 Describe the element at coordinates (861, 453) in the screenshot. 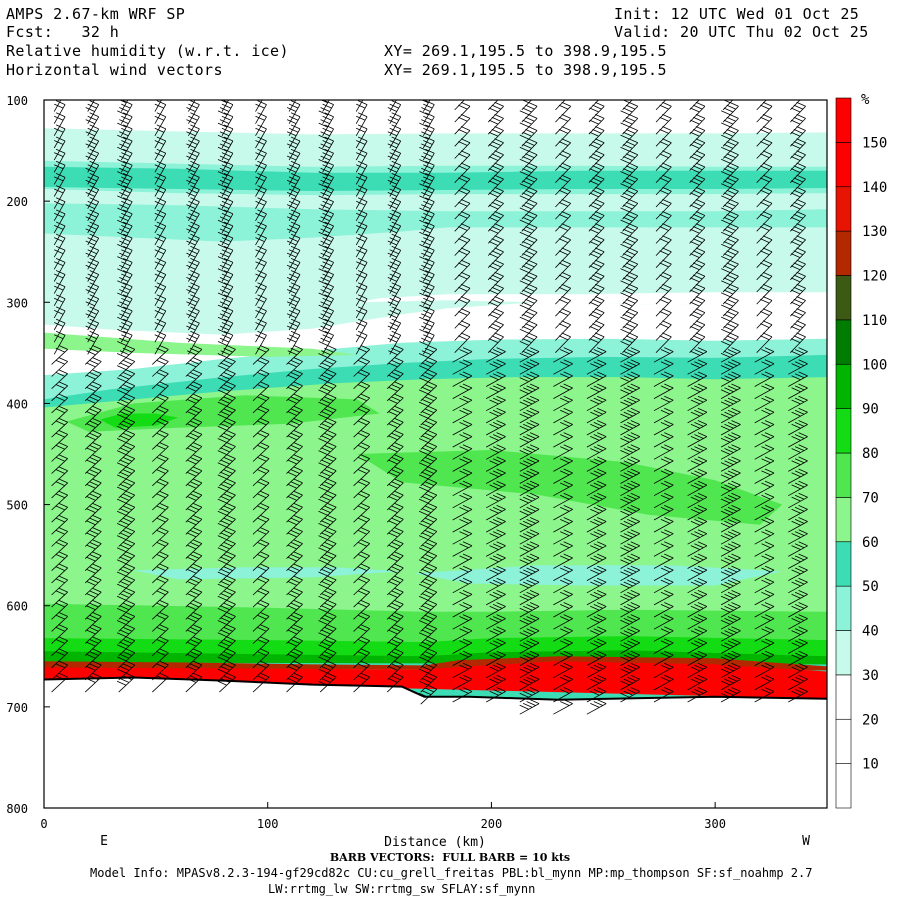

I see `colorbar: 10 20 30 40 50 60 70 80 90 100 110 120 130 140 150` at that location.